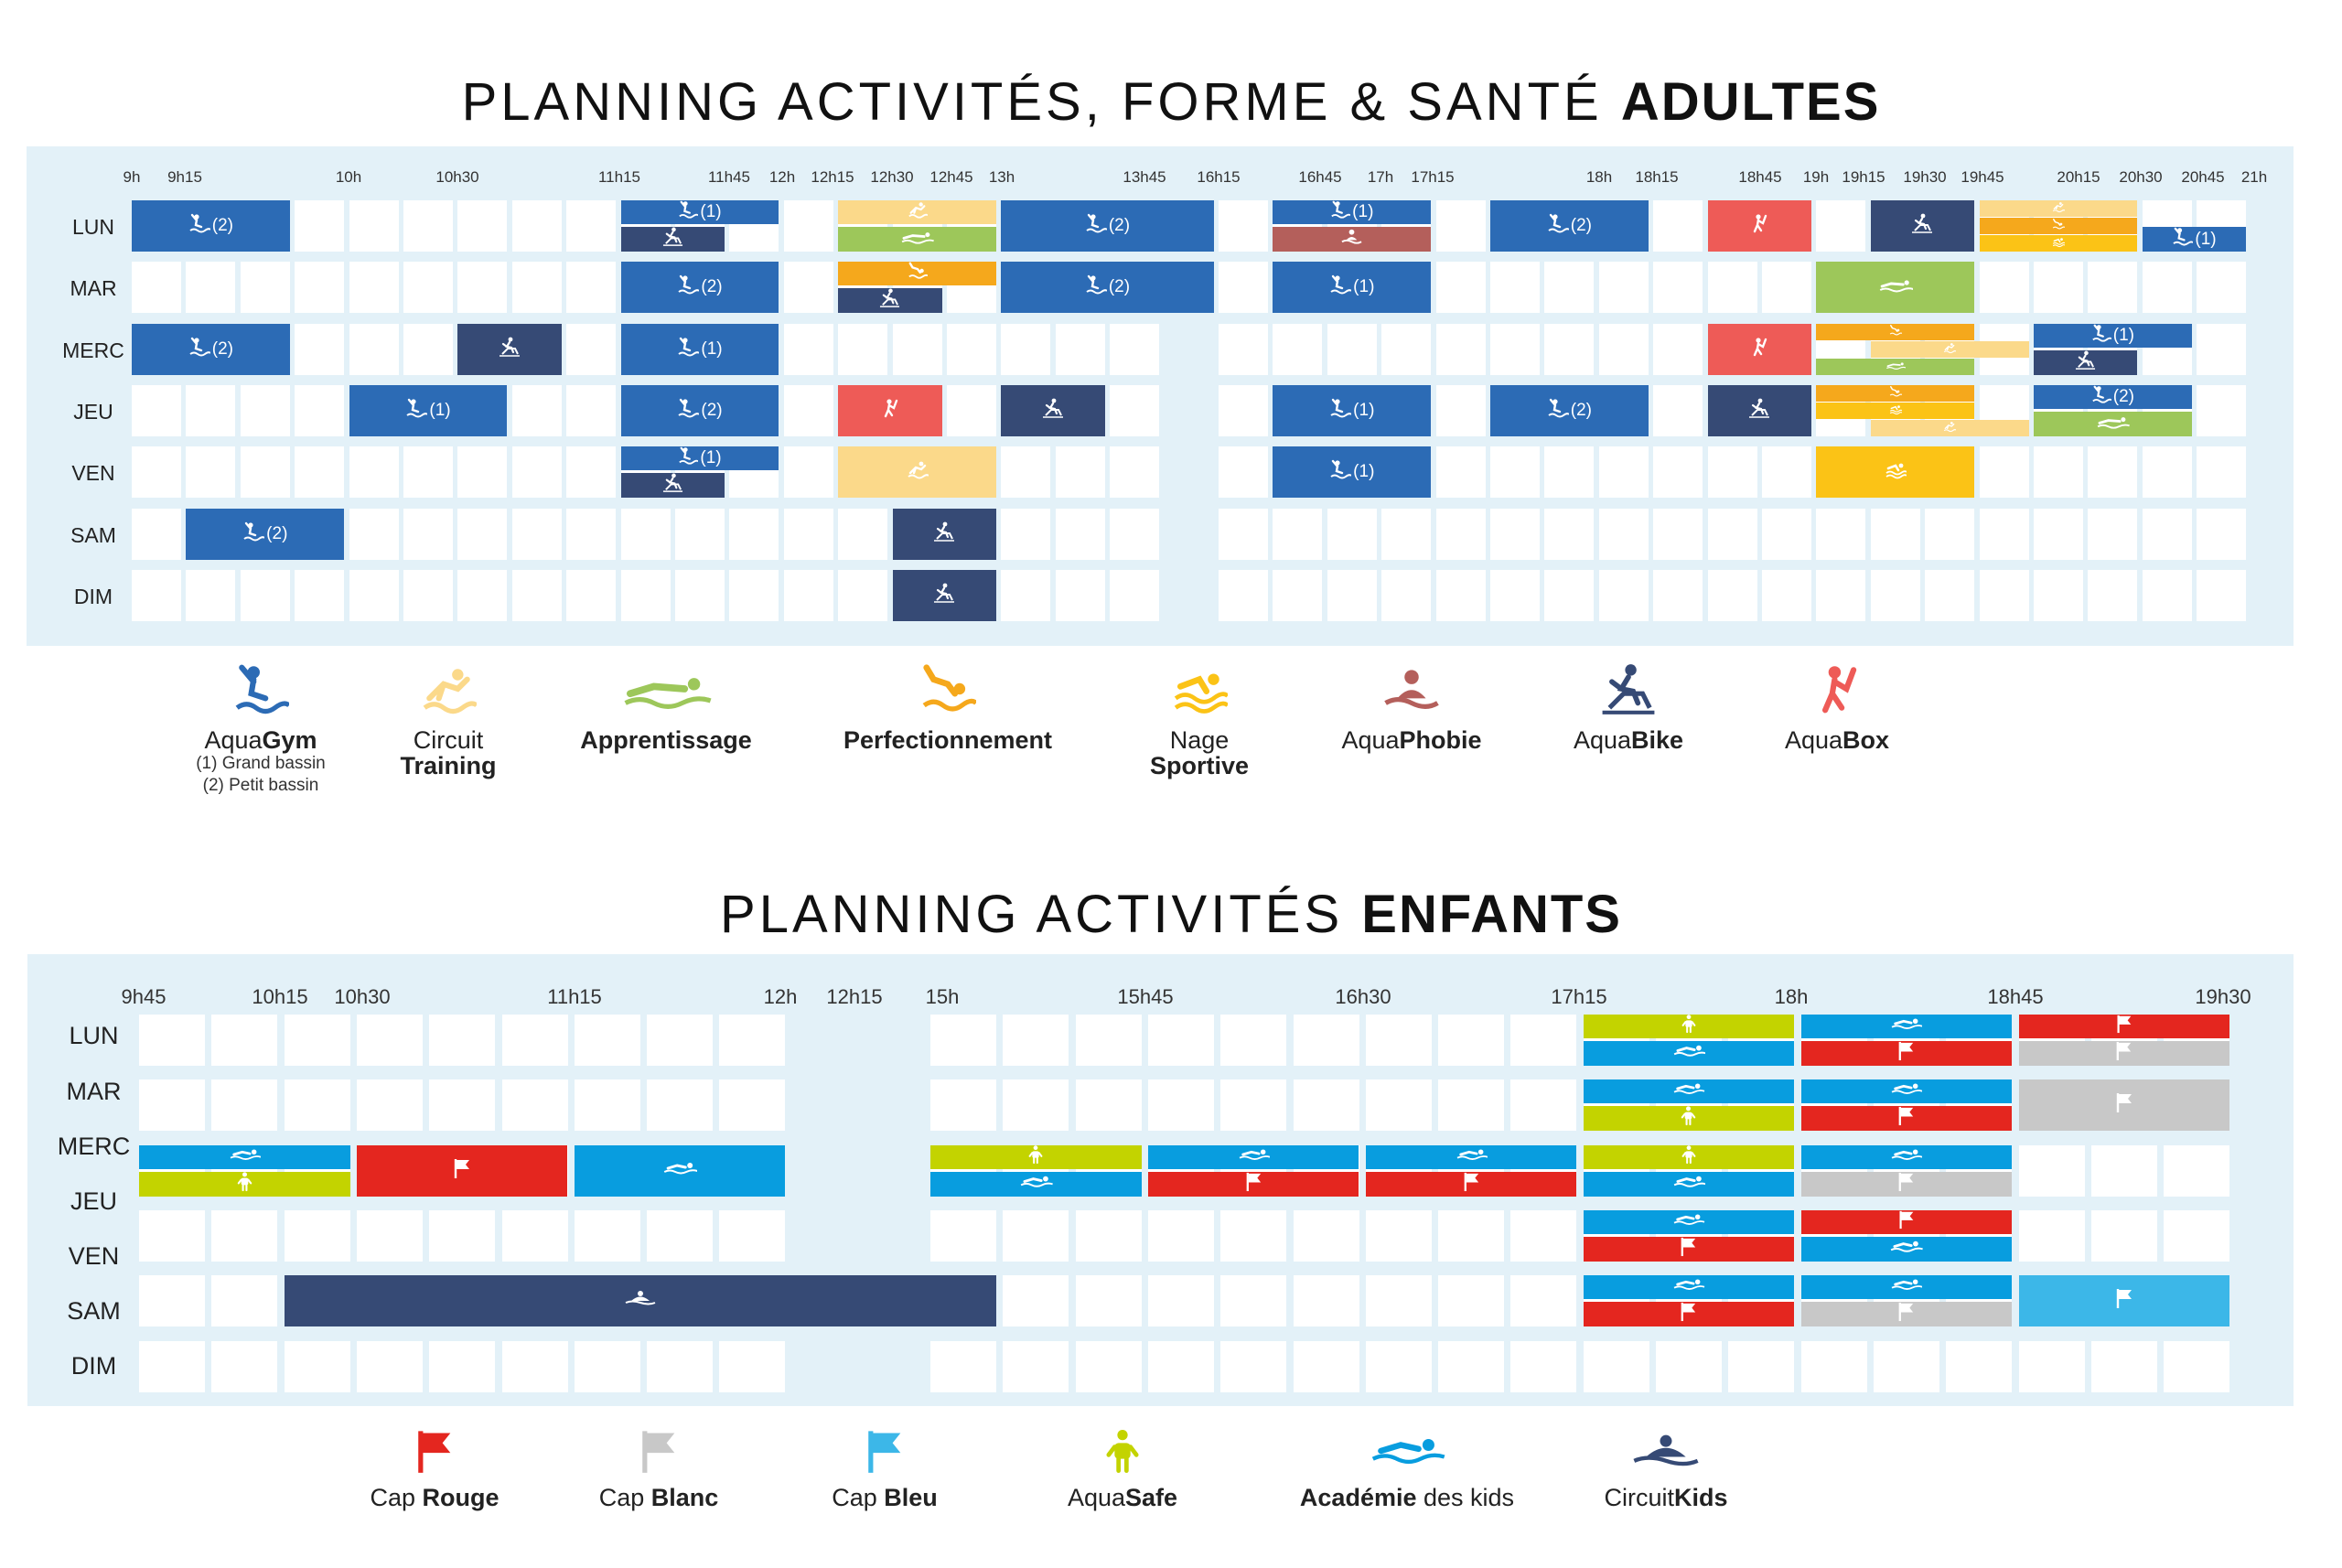 This screenshot has height=1568, width=2342. What do you see at coordinates (2124, 1301) in the screenshot?
I see `activity-block-capbleu` at bounding box center [2124, 1301].